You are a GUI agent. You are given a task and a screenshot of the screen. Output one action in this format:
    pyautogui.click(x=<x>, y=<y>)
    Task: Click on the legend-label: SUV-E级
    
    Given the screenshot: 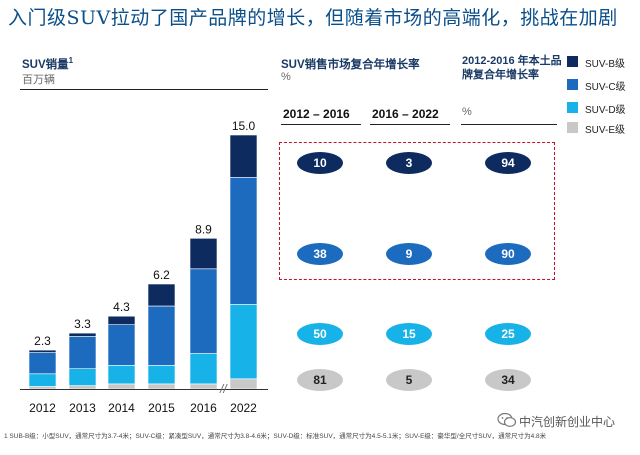 What is the action you would take?
    pyautogui.click(x=605, y=130)
    